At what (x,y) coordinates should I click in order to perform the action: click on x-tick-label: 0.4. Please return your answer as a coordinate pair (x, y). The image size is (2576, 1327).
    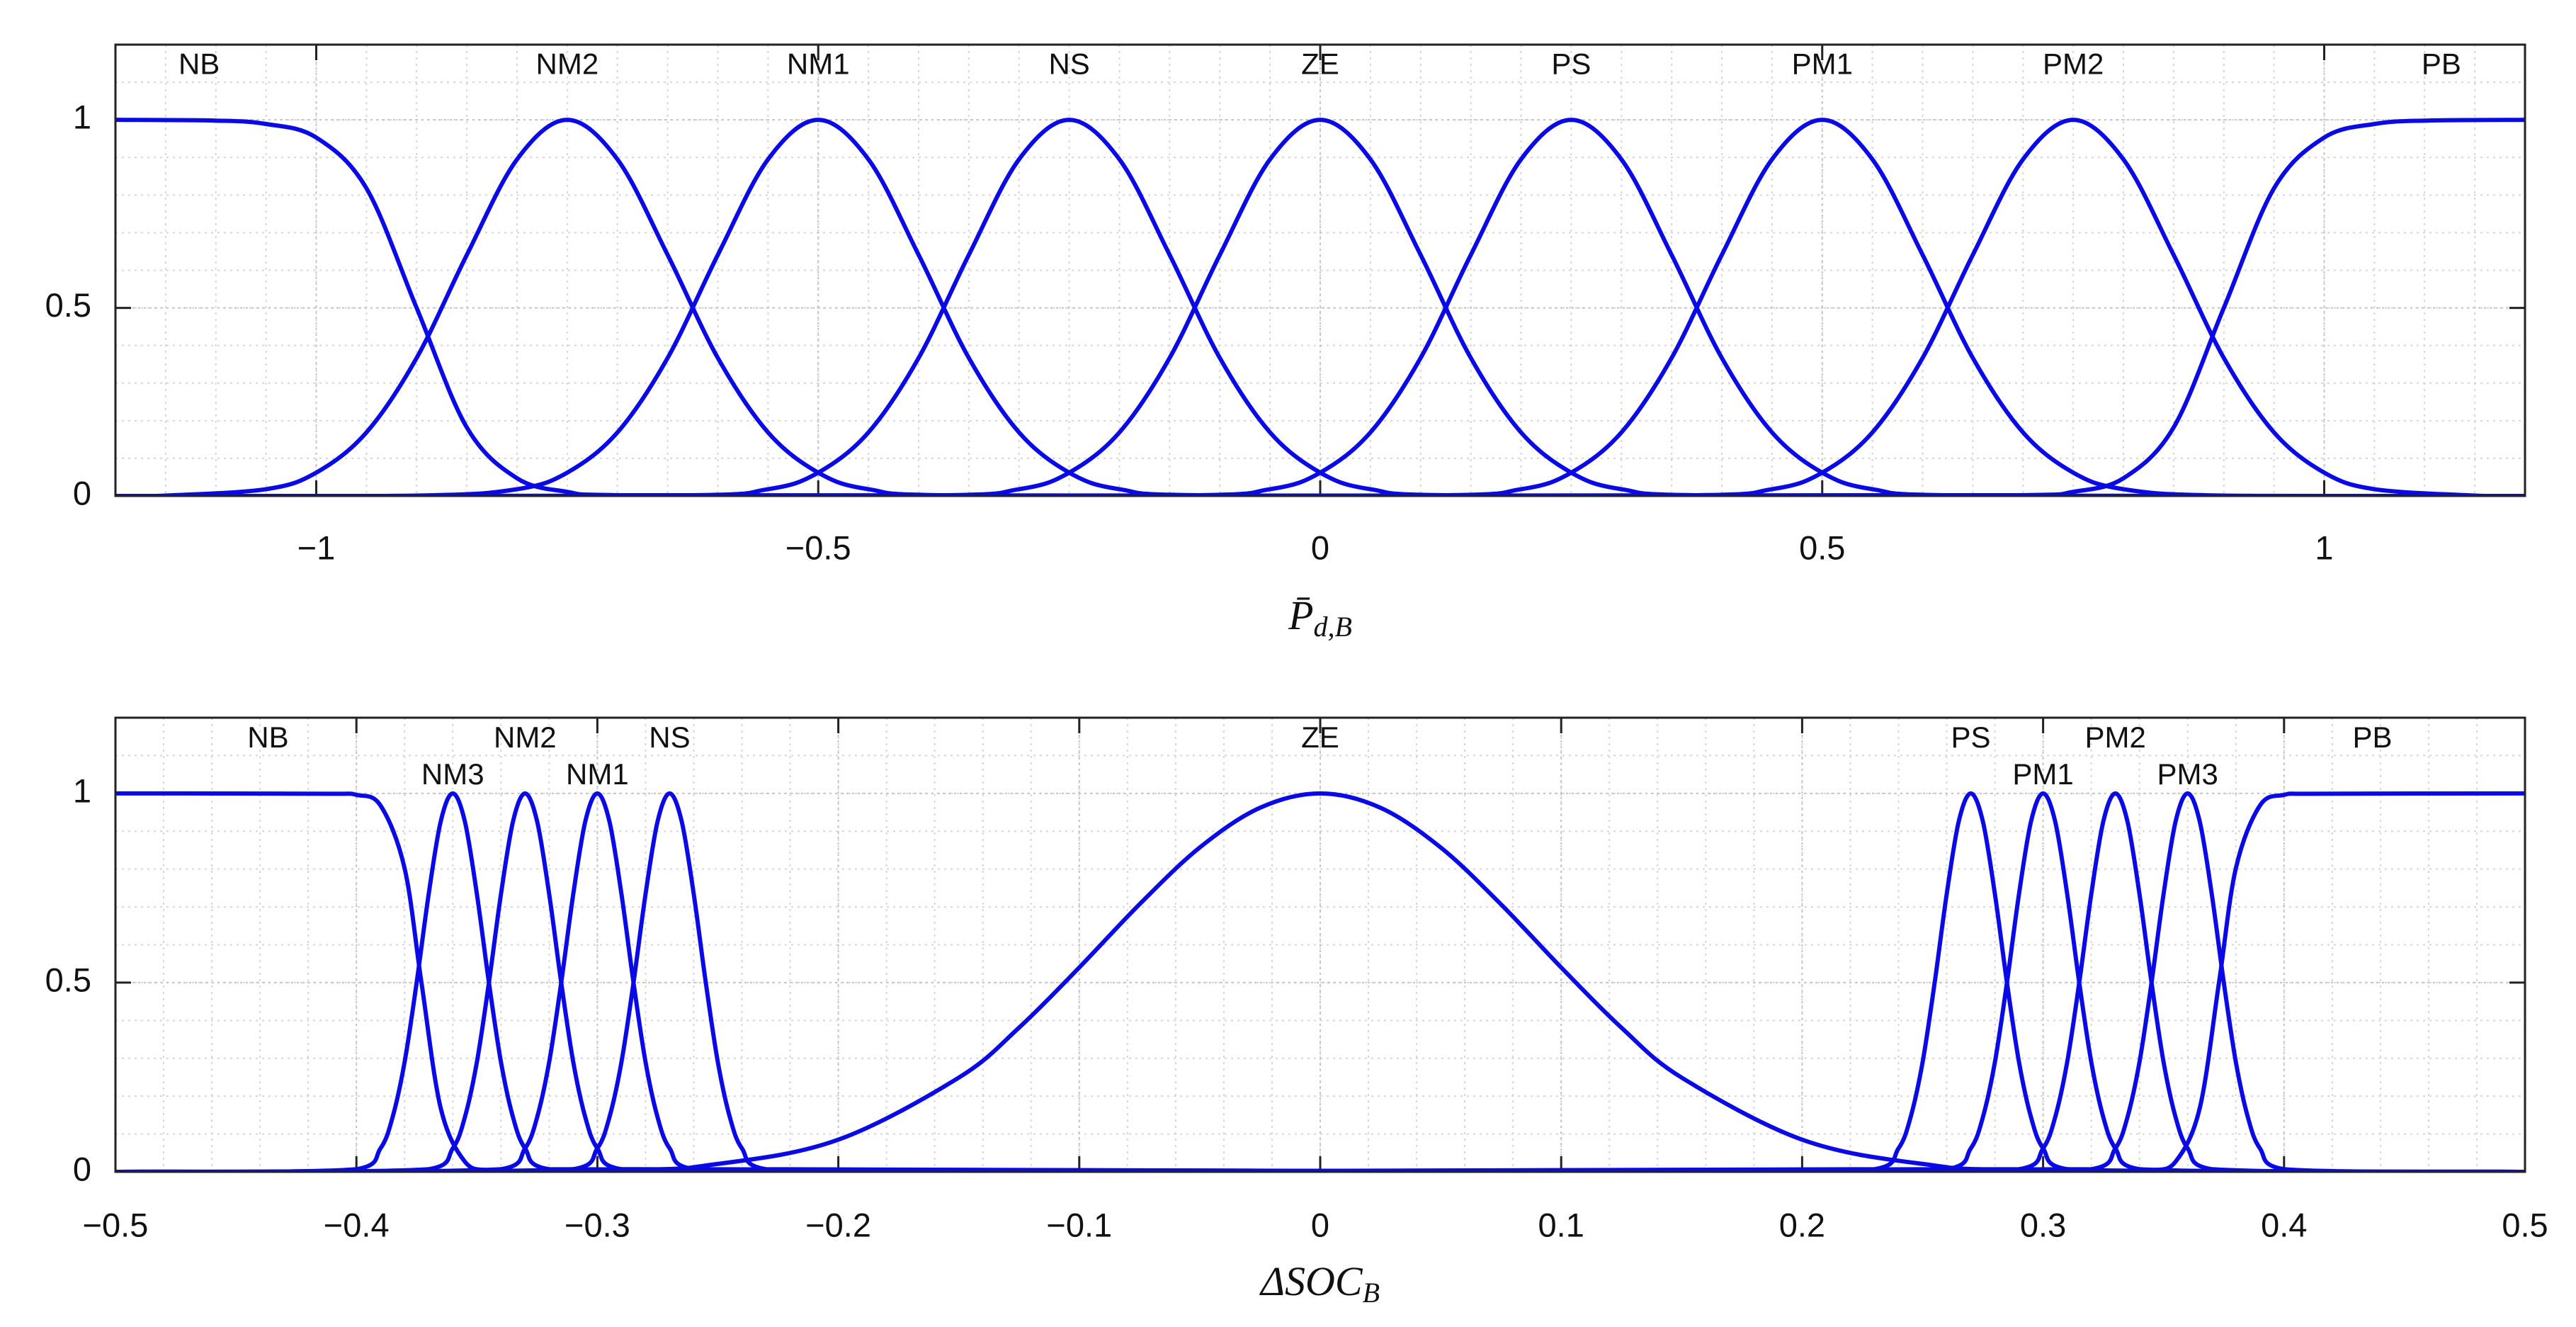
    Looking at the image, I should click on (2284, 1224).